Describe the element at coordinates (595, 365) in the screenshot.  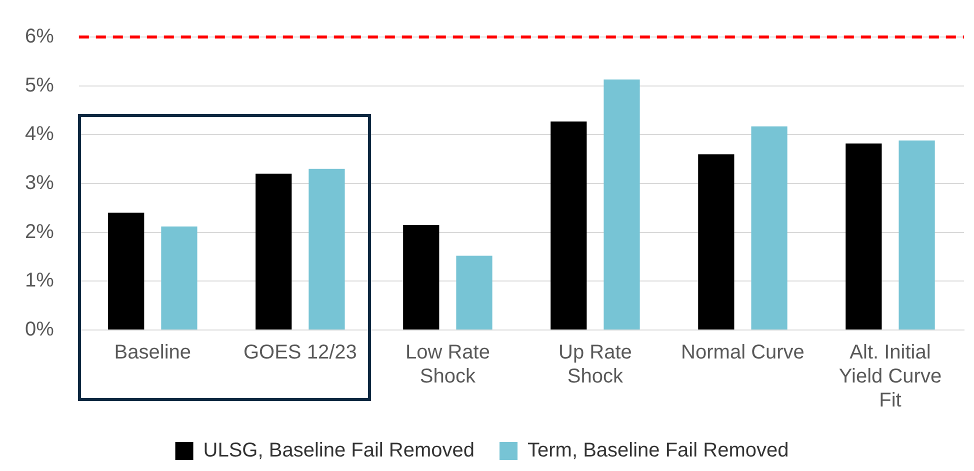
I see `x-tick-label: Up Rate Shock` at that location.